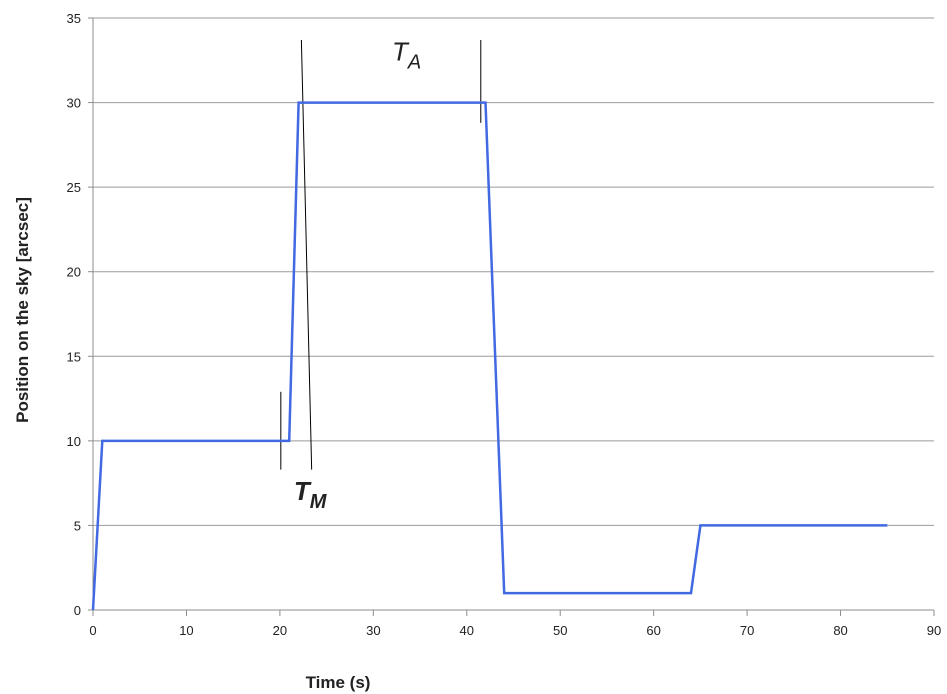 This screenshot has width=947, height=694. What do you see at coordinates (74, 187) in the screenshot?
I see `y-tick-label: 25` at bounding box center [74, 187].